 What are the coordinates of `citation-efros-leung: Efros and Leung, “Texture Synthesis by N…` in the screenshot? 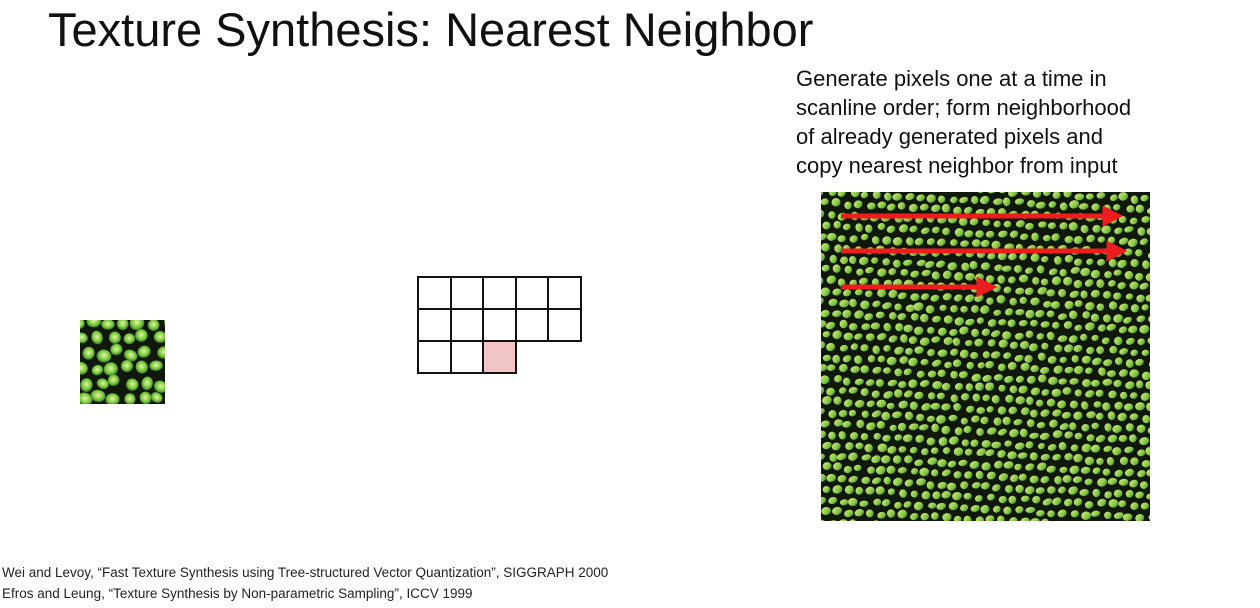 It's located at (237, 593).